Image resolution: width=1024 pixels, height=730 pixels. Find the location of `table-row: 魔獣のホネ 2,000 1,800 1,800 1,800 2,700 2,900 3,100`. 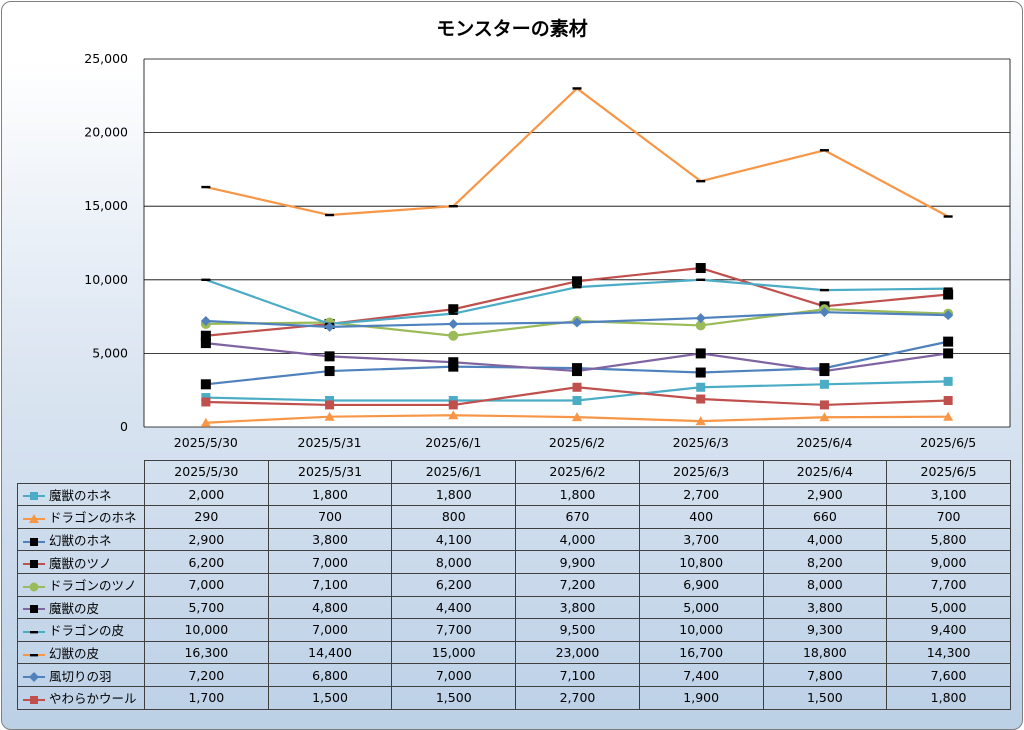

table-row: 魔獣のホネ 2,000 1,800 1,800 1,800 2,700 2,900 3,100 is located at coordinates (514, 494).